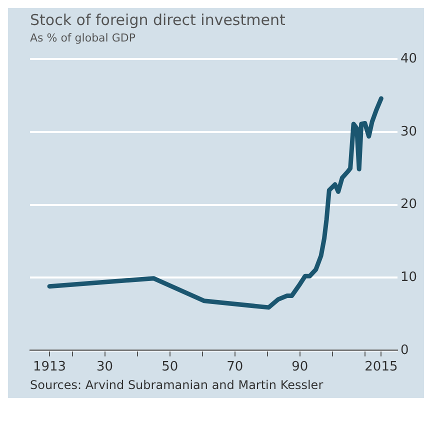  What do you see at coordinates (105, 367) in the screenshot?
I see `x-tick-label: 30` at bounding box center [105, 367].